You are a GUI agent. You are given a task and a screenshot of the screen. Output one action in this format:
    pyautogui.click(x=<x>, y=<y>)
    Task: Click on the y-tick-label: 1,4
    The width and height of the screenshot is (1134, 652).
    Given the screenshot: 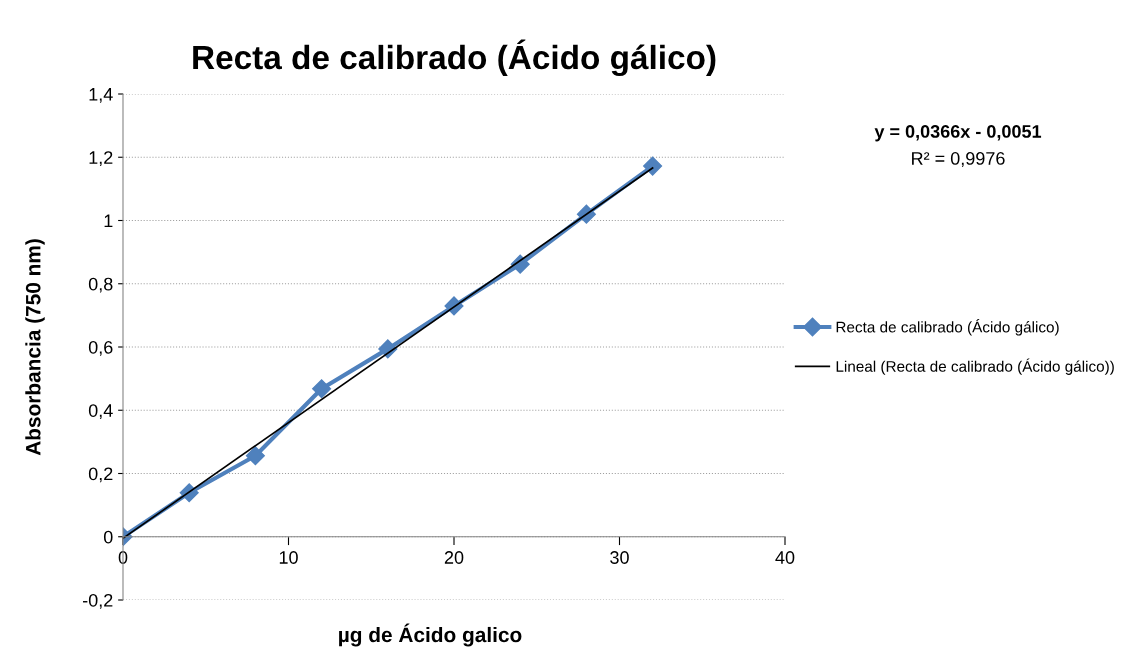 What is the action you would take?
    pyautogui.click(x=101, y=95)
    